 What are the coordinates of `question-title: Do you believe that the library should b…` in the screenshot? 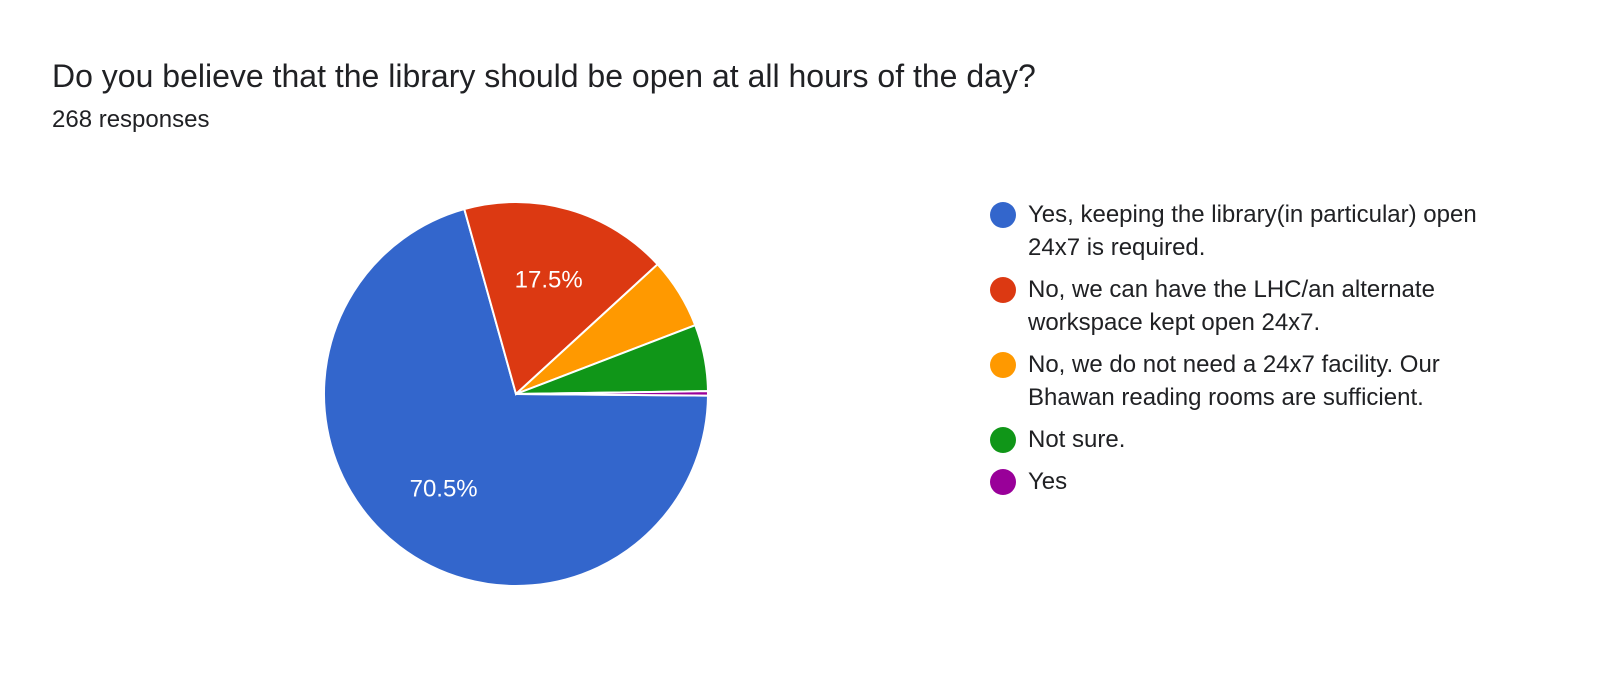 It's located at (544, 76).